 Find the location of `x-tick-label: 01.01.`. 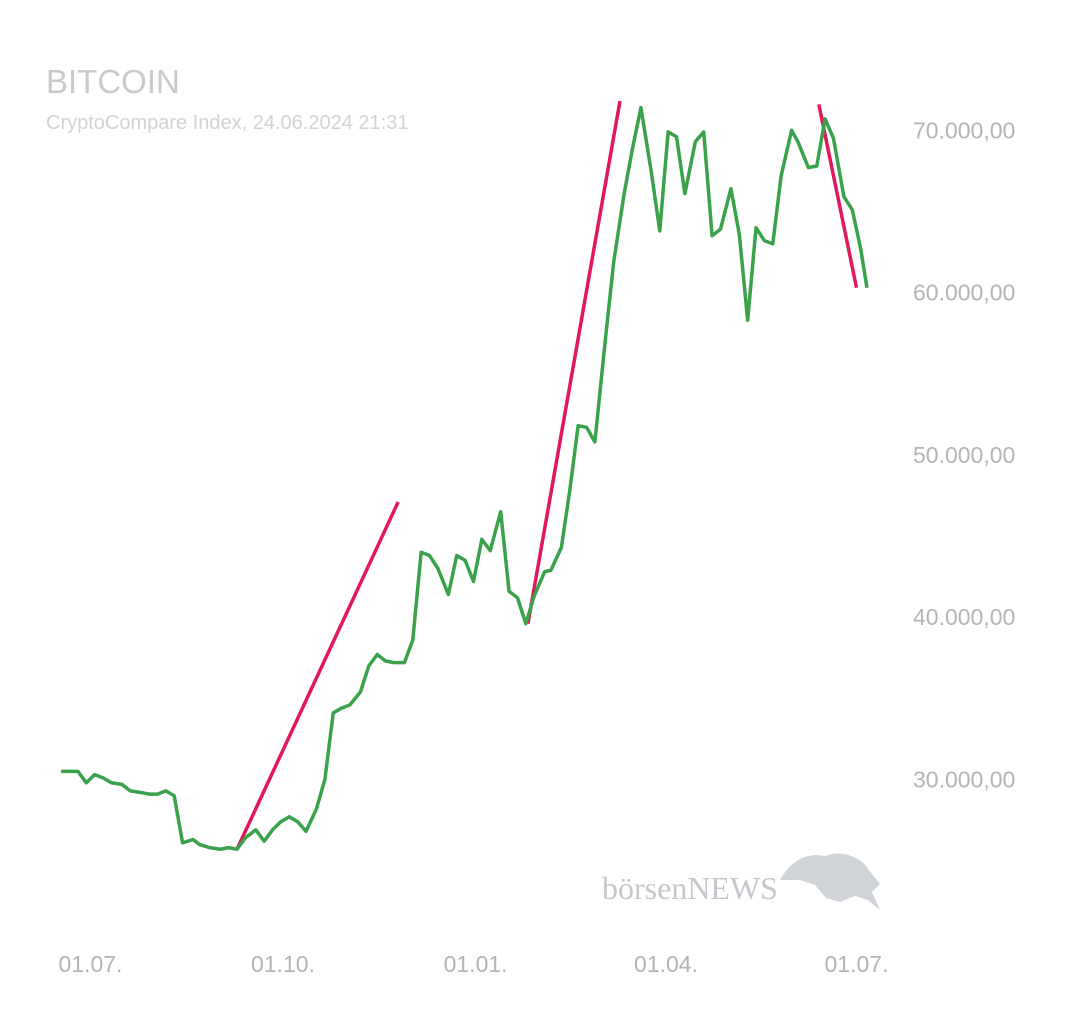

x-tick-label: 01.01. is located at coordinates (476, 964).